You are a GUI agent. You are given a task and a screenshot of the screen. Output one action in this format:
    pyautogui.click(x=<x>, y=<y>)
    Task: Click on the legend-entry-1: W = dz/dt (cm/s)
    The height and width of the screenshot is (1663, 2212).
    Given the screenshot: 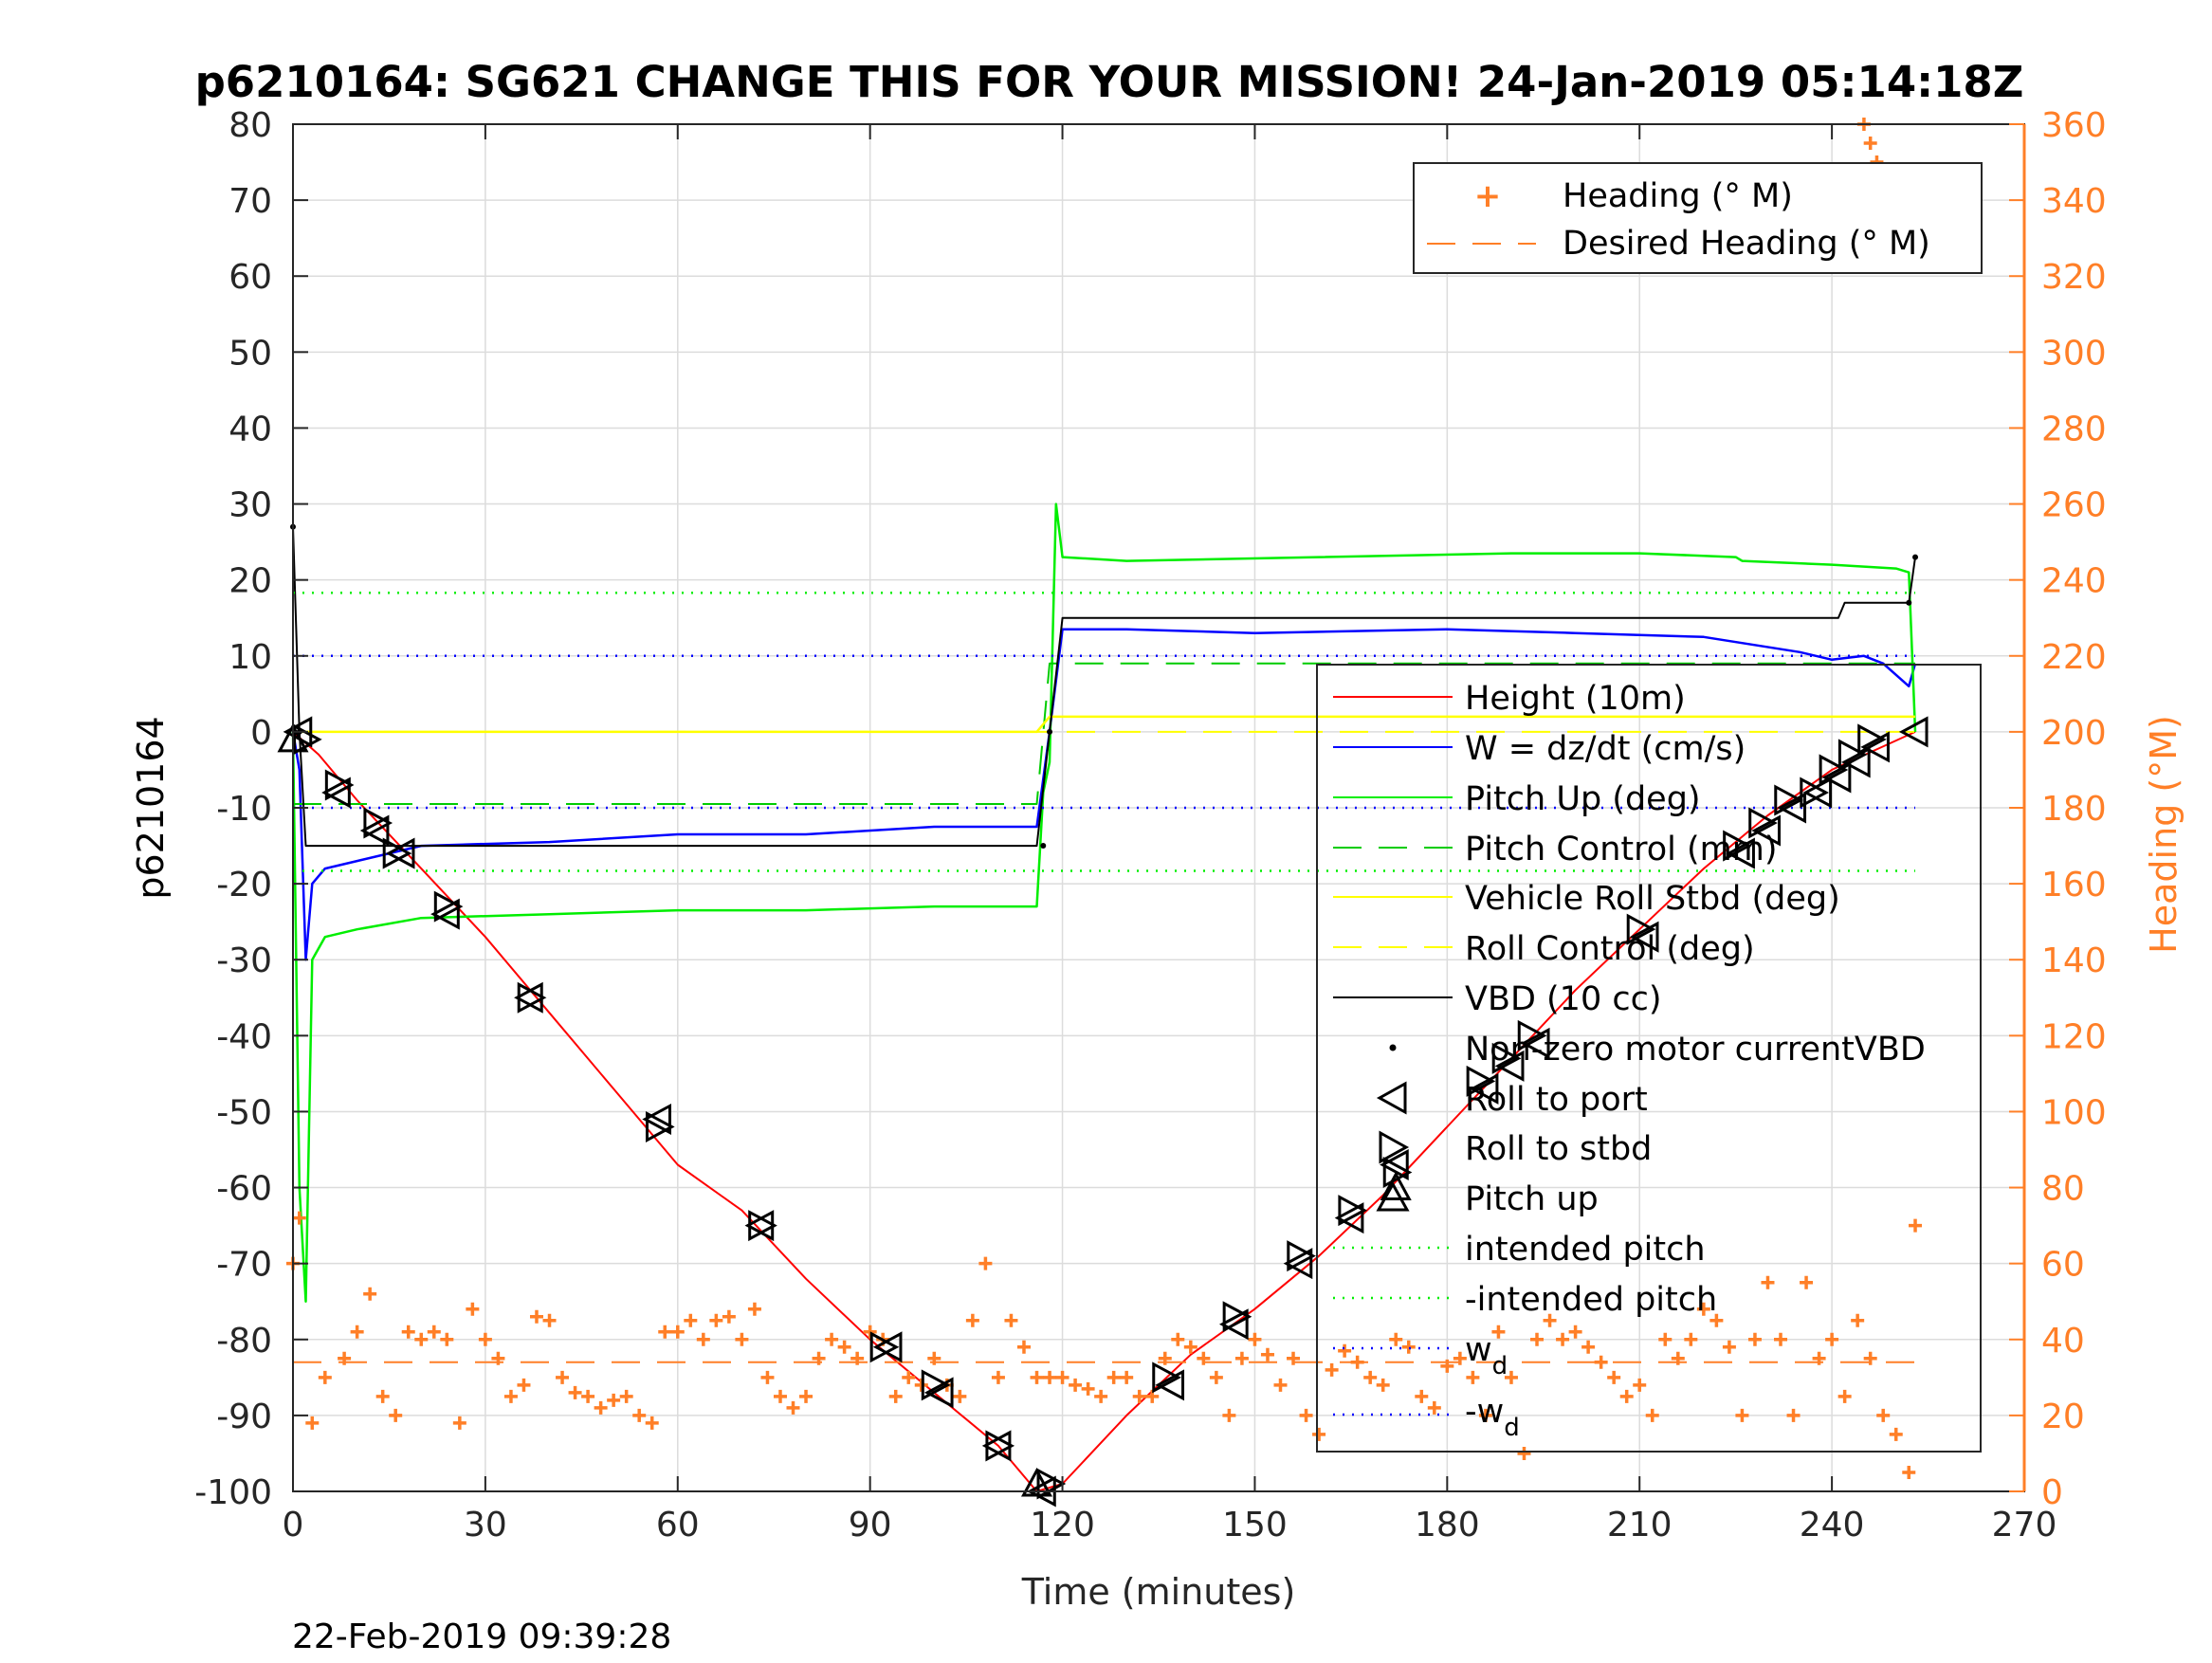 What is the action you would take?
    pyautogui.click(x=1605, y=749)
    